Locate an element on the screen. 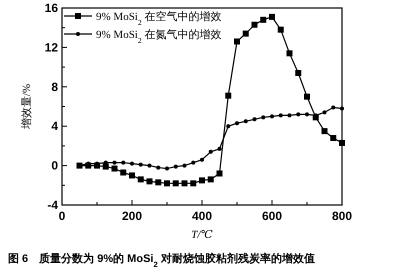  x-tick-label: 800 is located at coordinates (342, 216).